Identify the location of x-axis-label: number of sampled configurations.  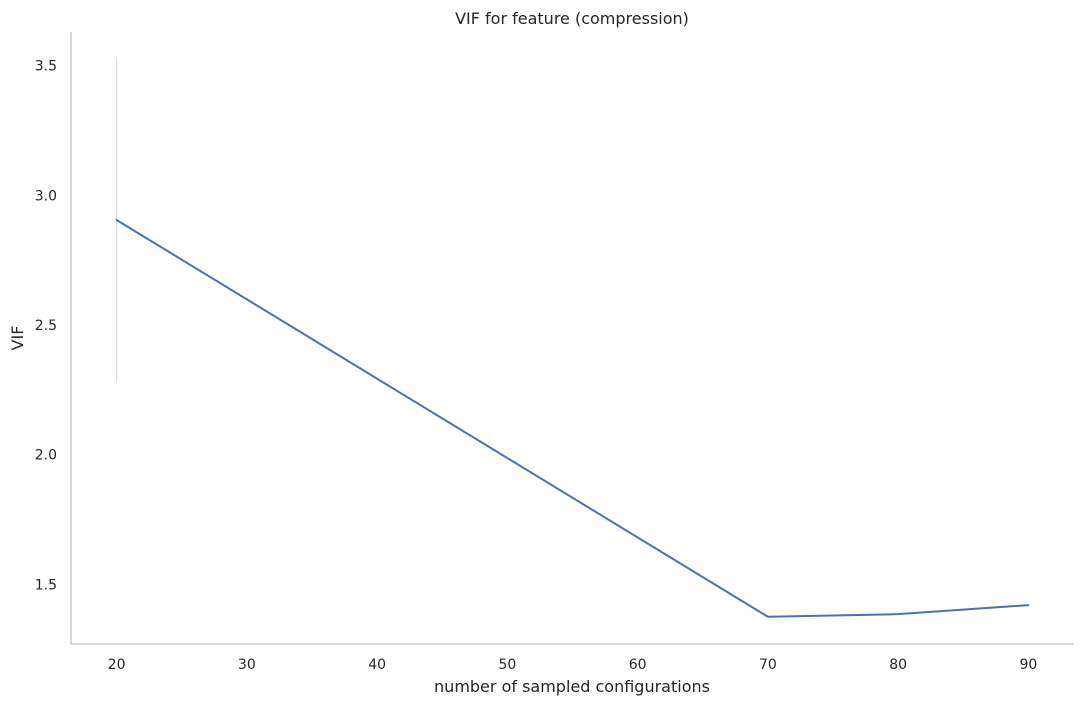
(572, 686).